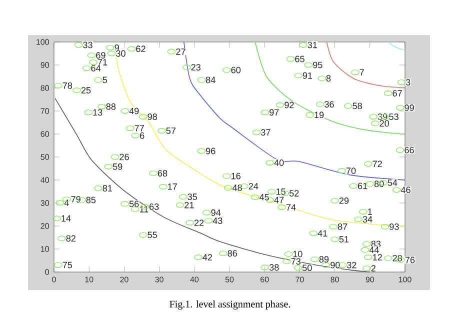 Image resolution: width=460 pixels, height=323 pixels. Describe the element at coordinates (44, 203) in the screenshot. I see `y-tick-label: 30` at that location.